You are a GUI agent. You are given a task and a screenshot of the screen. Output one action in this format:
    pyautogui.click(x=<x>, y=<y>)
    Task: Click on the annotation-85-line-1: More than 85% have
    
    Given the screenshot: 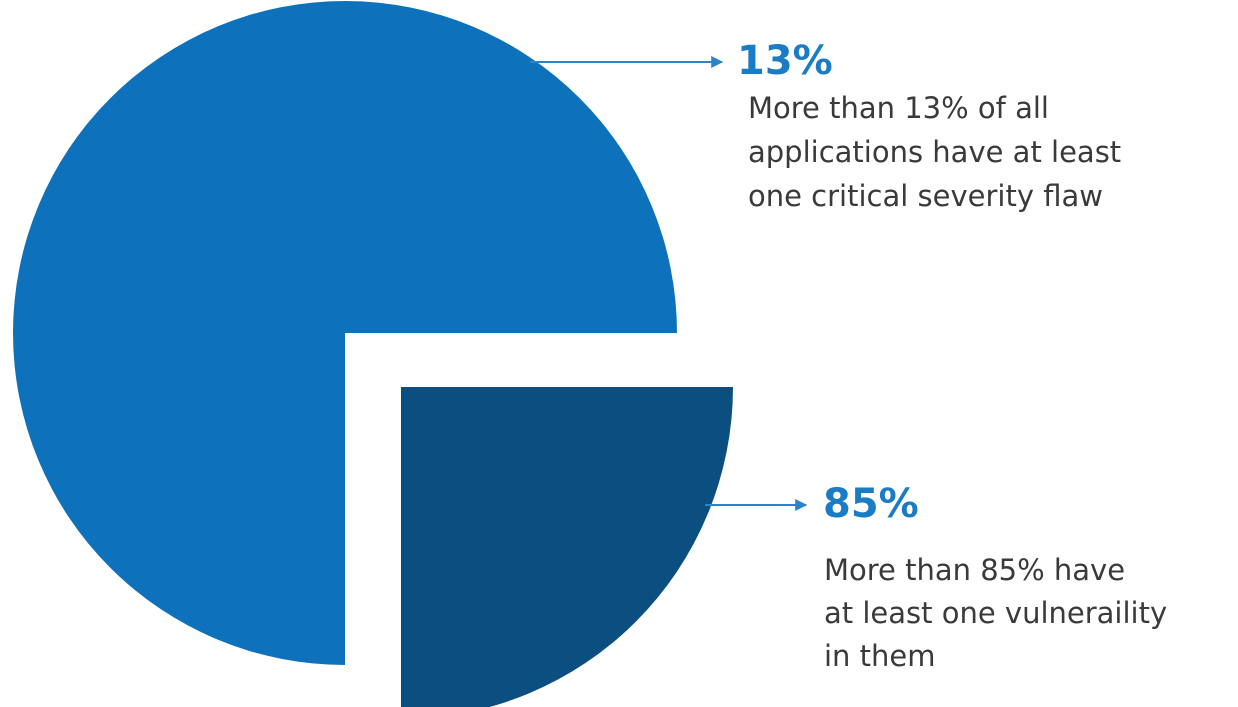 What is the action you would take?
    pyautogui.click(x=974, y=570)
    